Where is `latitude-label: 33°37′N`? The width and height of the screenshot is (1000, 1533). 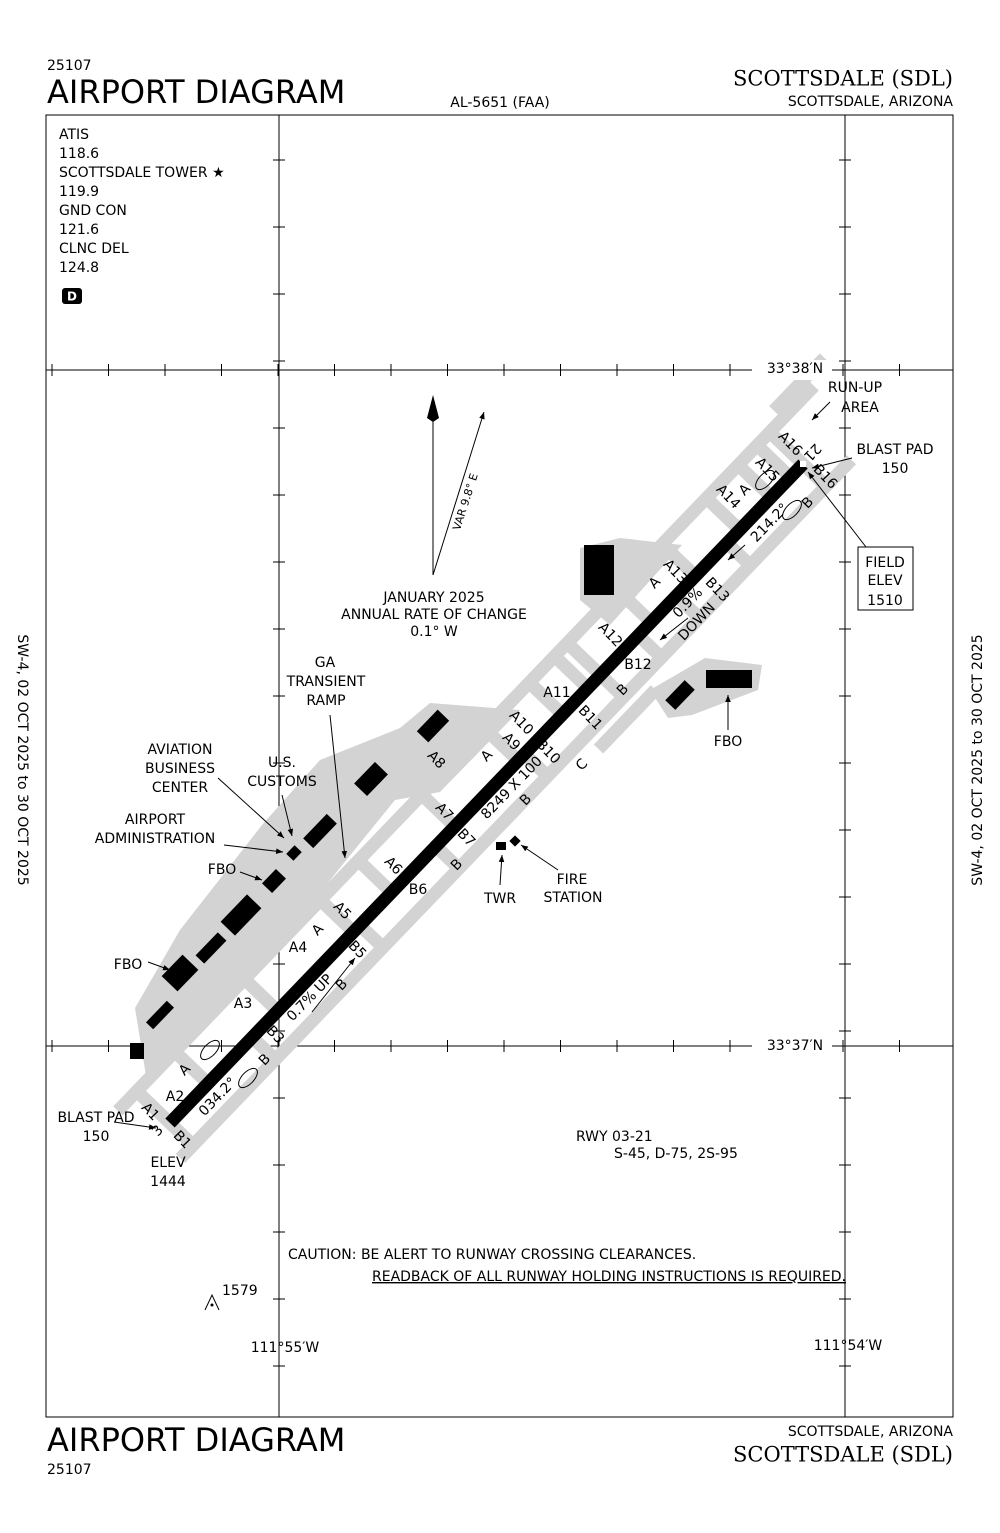 latitude-label: 33°37′N is located at coordinates (795, 1046).